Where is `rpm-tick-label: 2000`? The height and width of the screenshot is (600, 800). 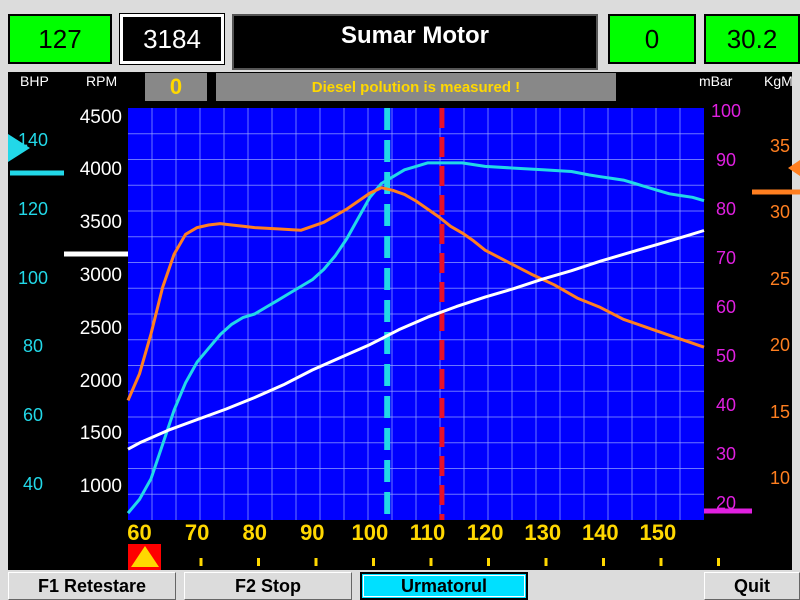
rpm-tick-label: 2000 is located at coordinates (100, 381).